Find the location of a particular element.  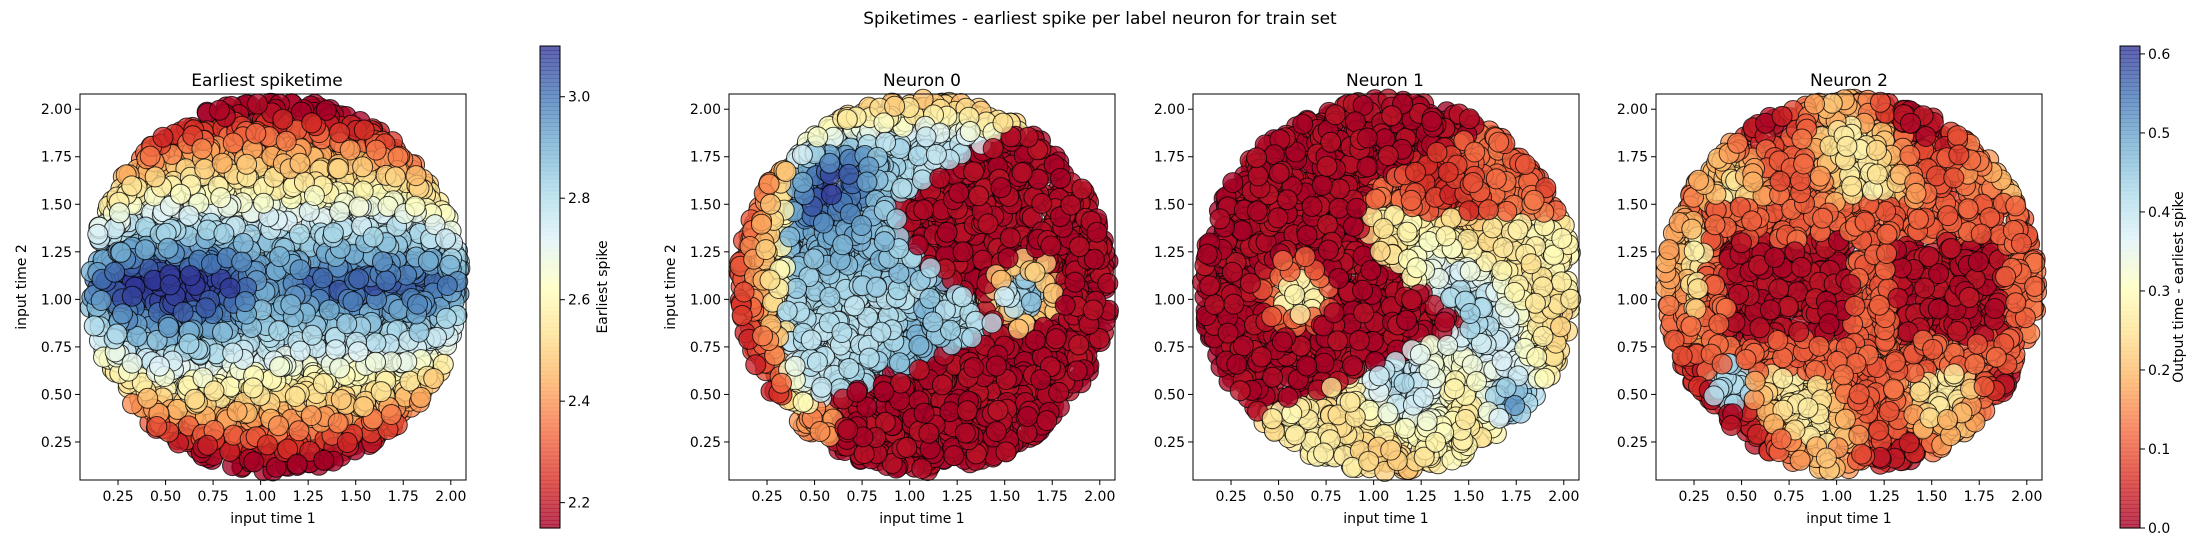

colorbar-earliest-spike: 2.22.42.62.83.0 Earliest spike is located at coordinates (575, 287).